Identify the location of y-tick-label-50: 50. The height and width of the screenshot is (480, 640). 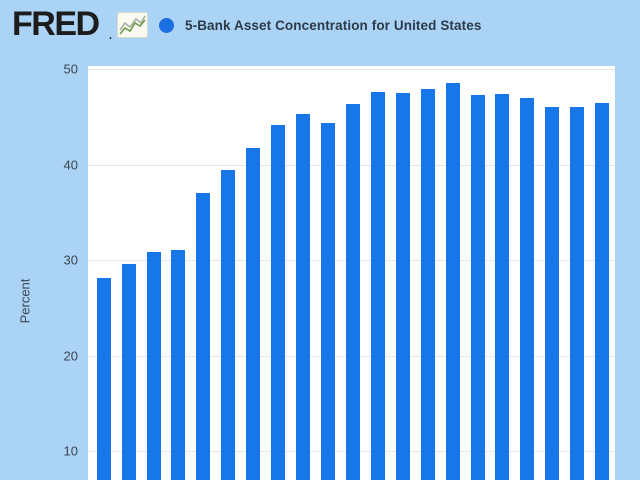
(70, 69).